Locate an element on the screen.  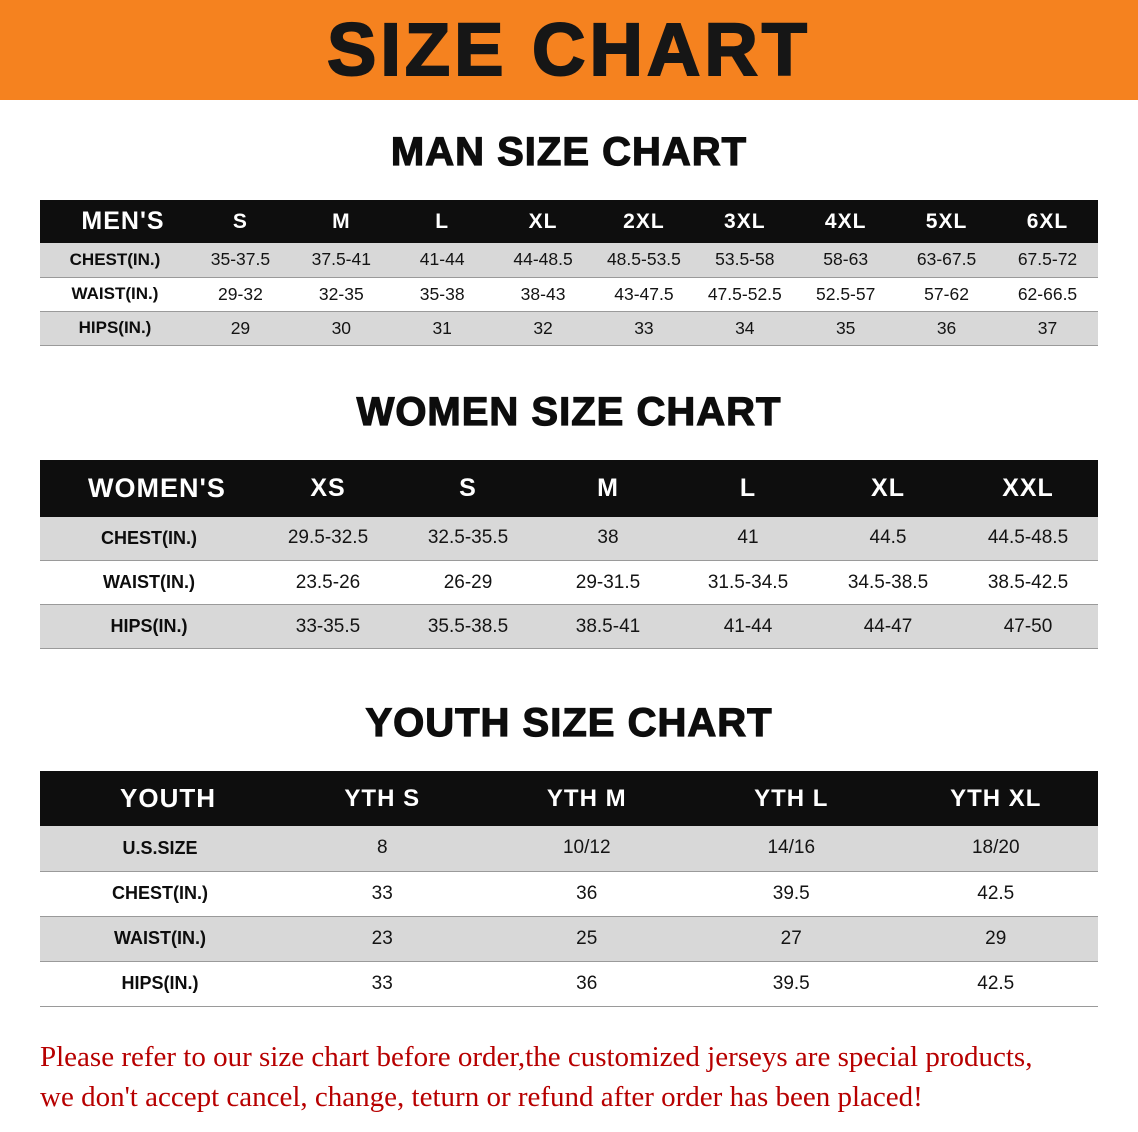
value-cell: 38.5-42.5 is located at coordinates (1028, 582).